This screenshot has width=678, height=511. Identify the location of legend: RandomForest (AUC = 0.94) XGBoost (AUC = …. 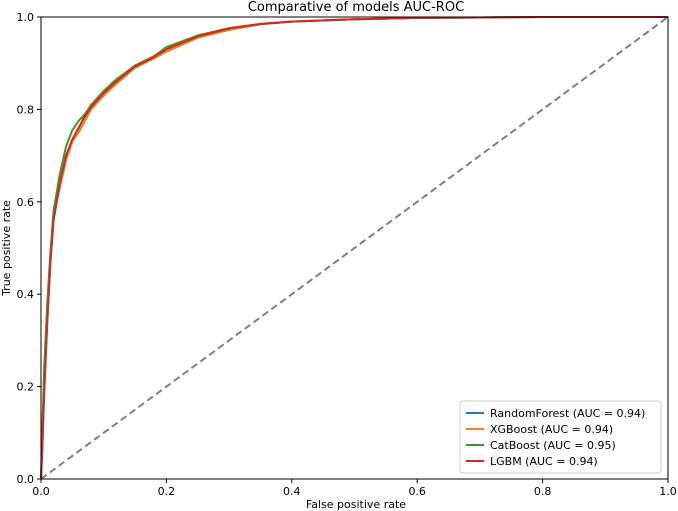
(560, 437).